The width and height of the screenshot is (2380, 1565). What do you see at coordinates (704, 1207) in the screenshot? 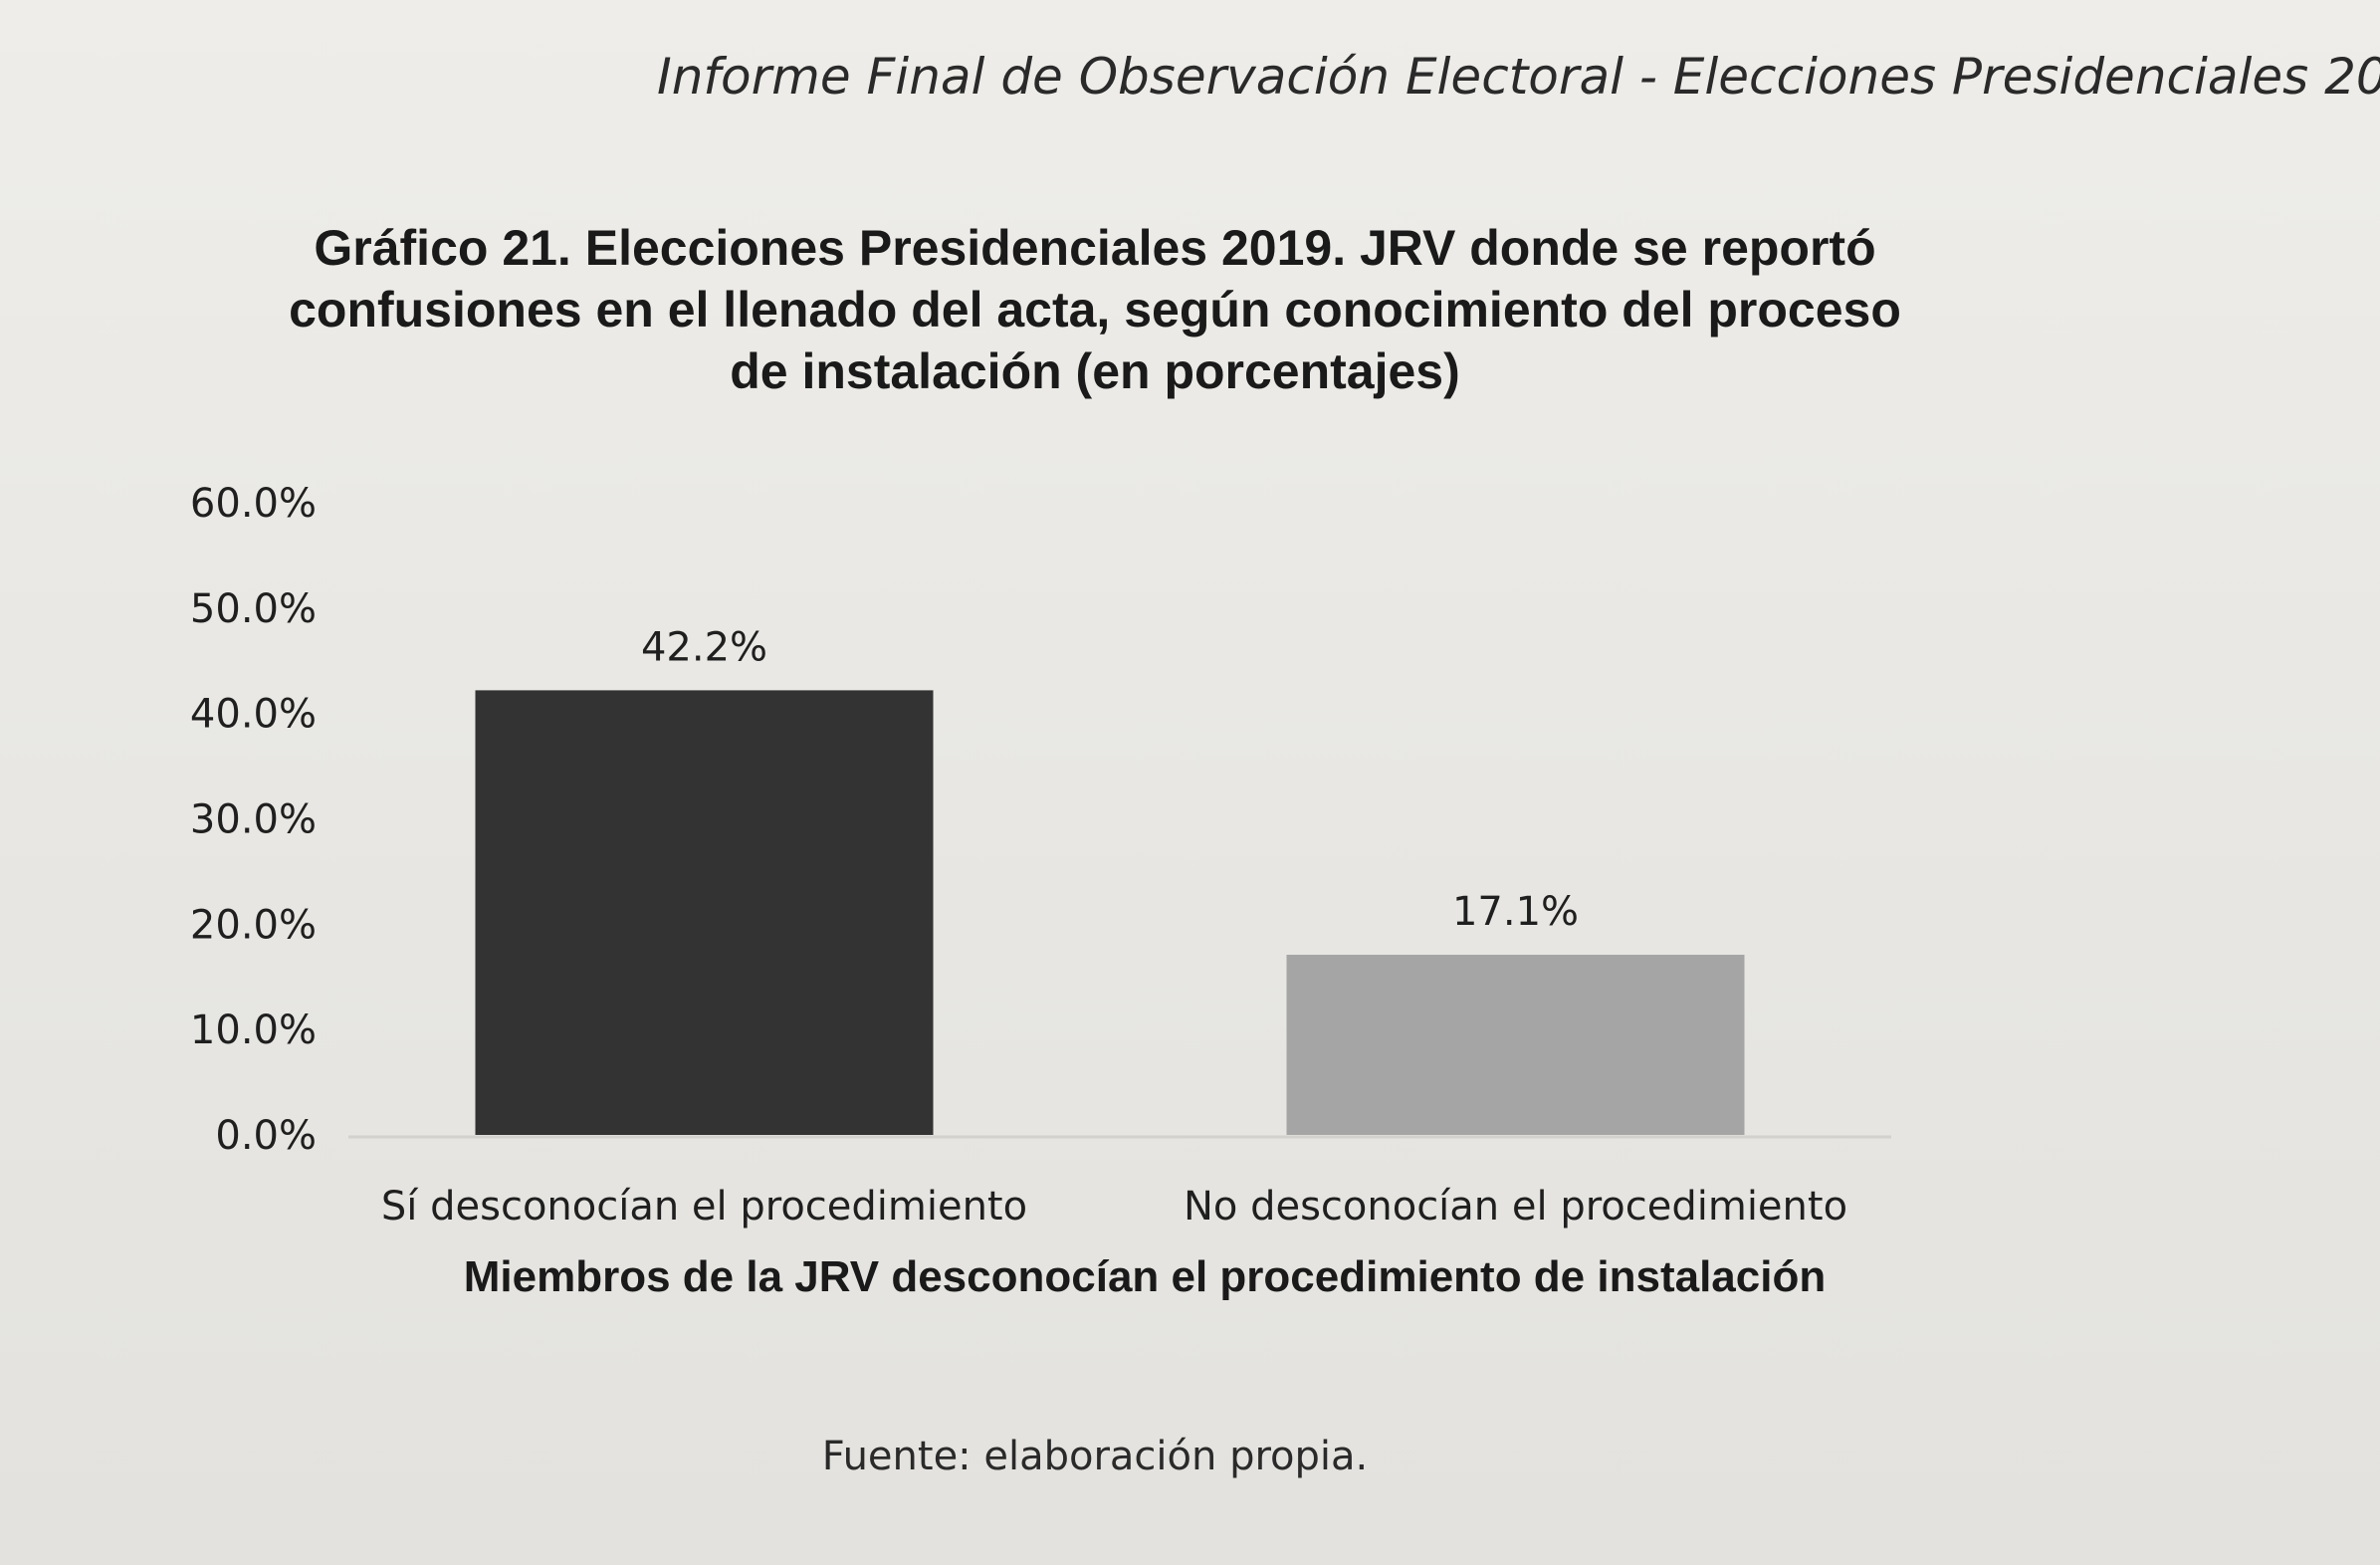
I see `category-label-1: Sí desconocían el procedimiento` at bounding box center [704, 1207].